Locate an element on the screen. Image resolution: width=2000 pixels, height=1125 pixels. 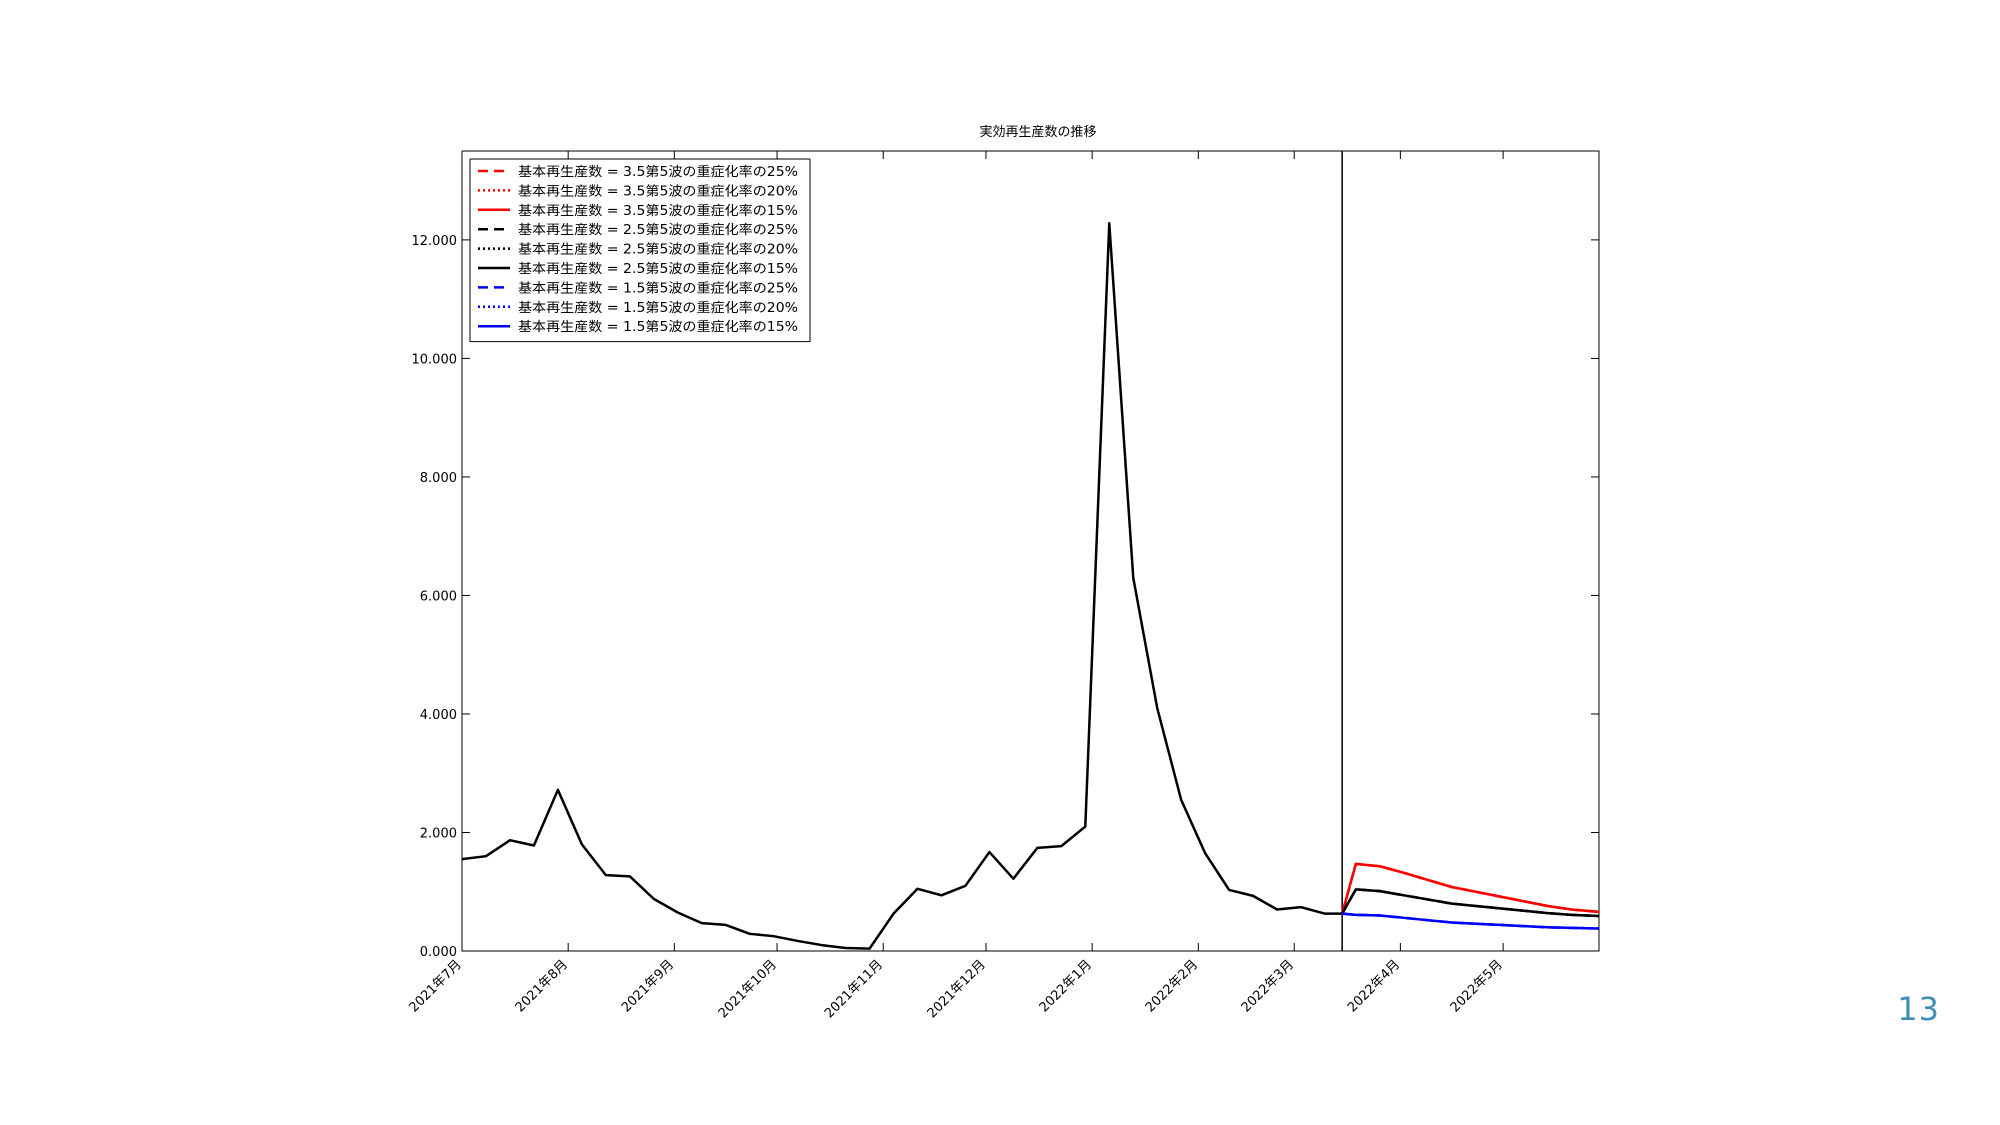
legend-box is located at coordinates (640, 250).